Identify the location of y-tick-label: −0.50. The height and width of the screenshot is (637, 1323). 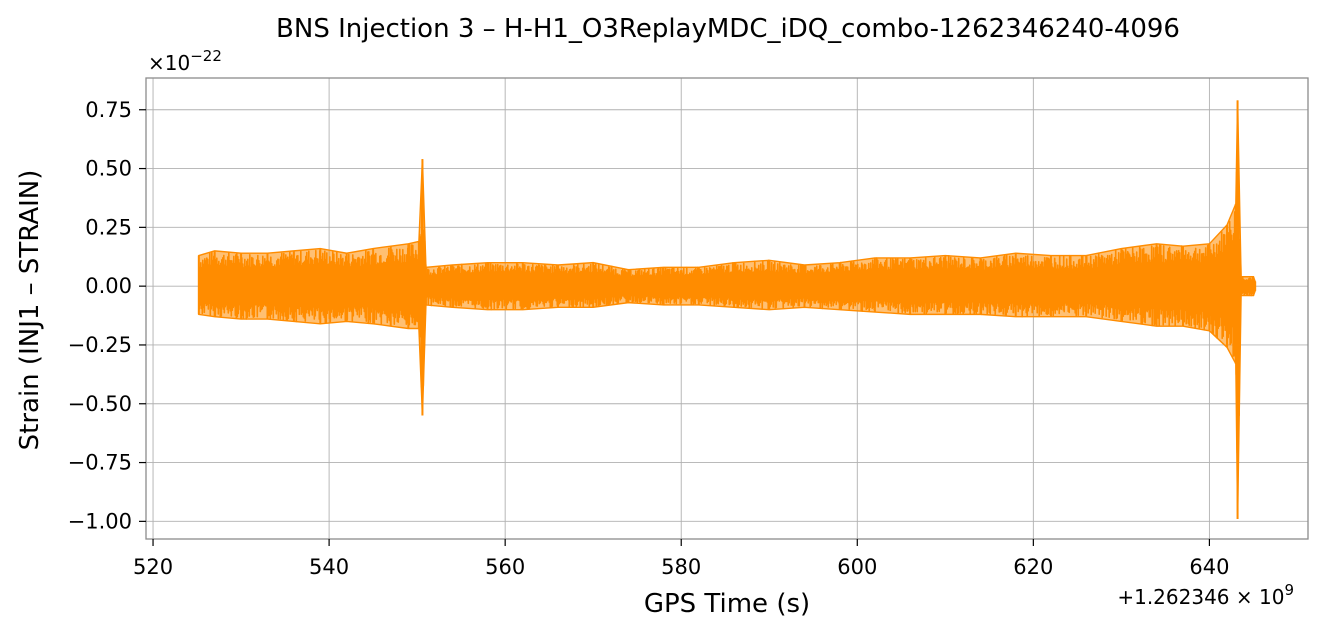
(100, 404).